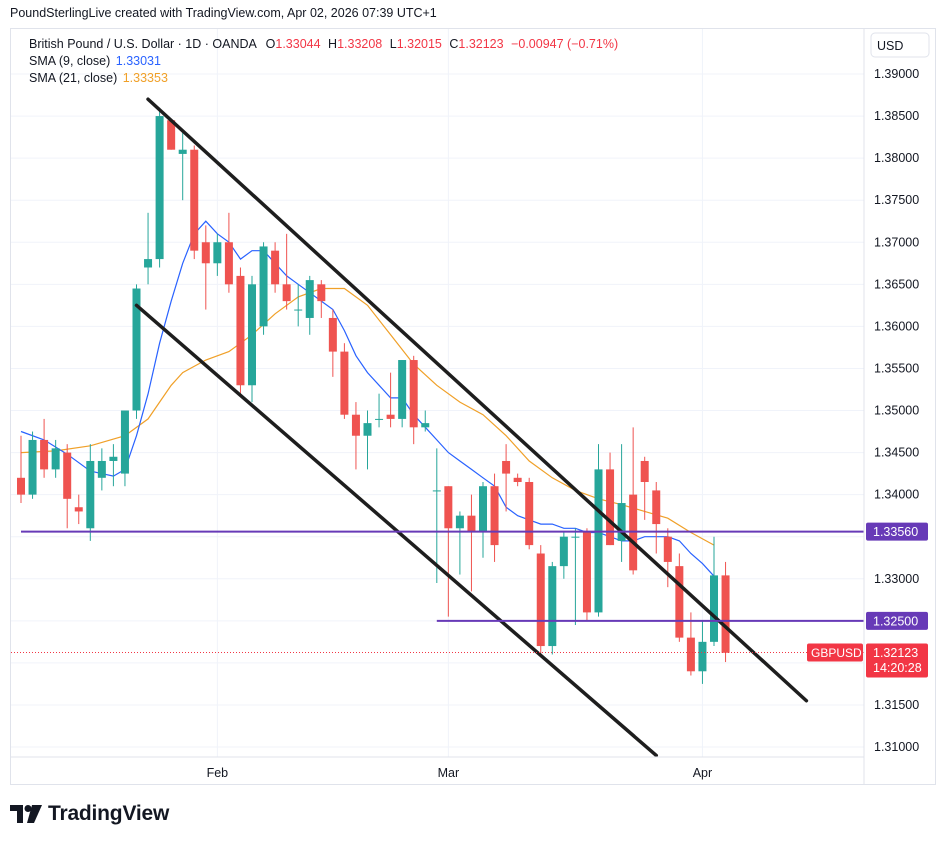 This screenshot has height=845, width=946. I want to click on price-tick-9: 1.34500, so click(896, 453).